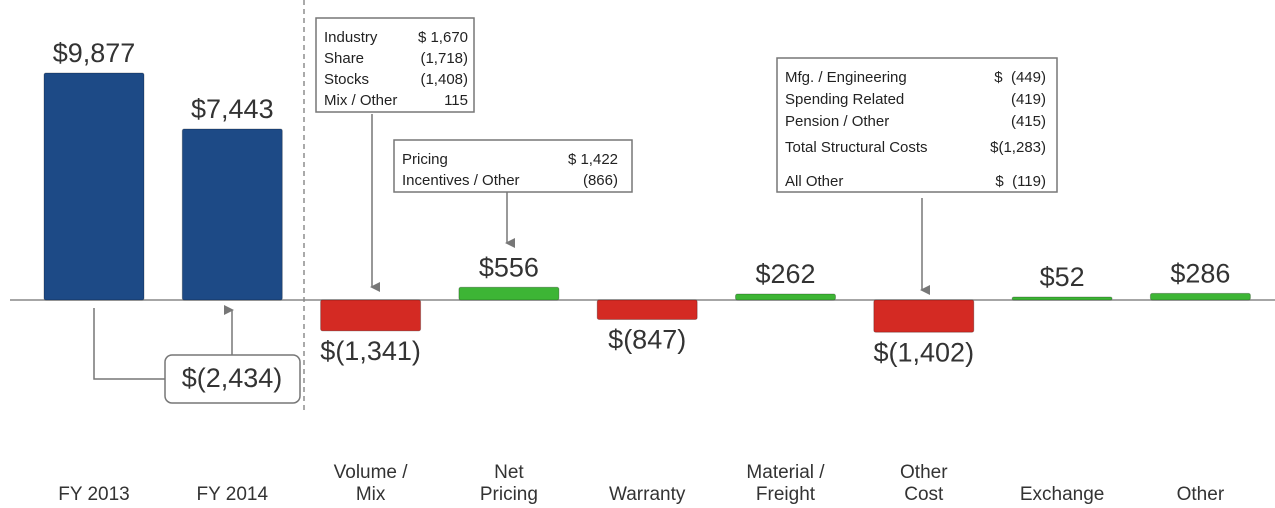 Image resolution: width=1275 pixels, height=508 pixels. Describe the element at coordinates (232, 109) in the screenshot. I see `value-label: $7,443` at that location.